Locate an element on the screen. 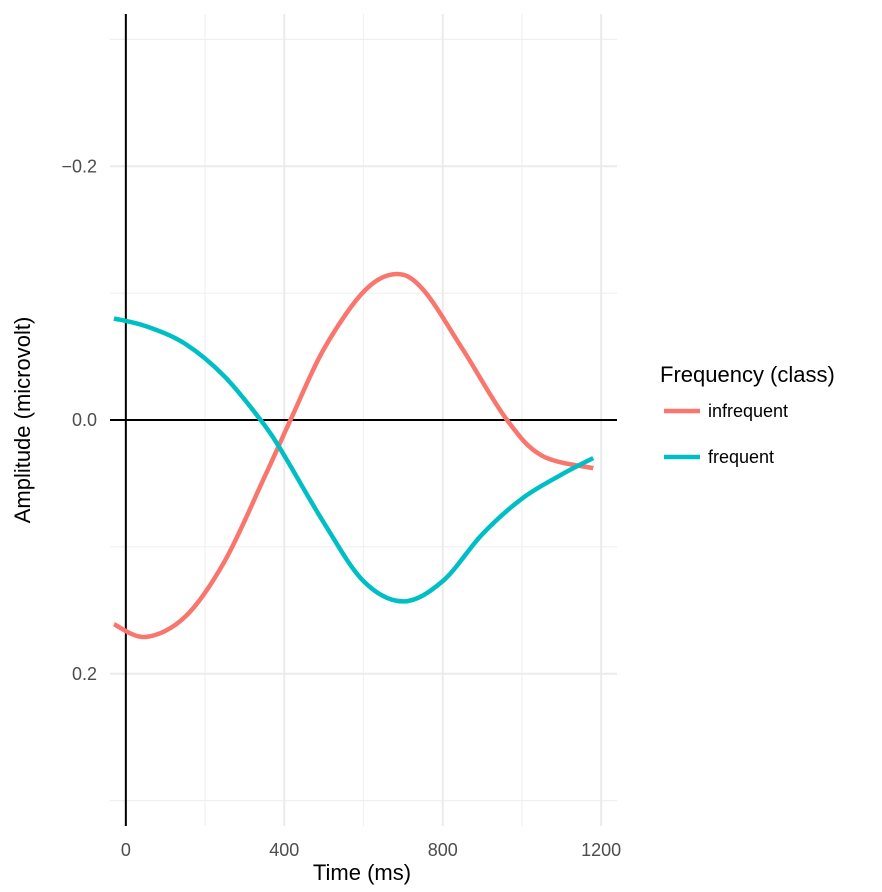 This screenshot has height=892, width=882. y-tick-labels: −0.2 0.0 0.2 is located at coordinates (79, 420).